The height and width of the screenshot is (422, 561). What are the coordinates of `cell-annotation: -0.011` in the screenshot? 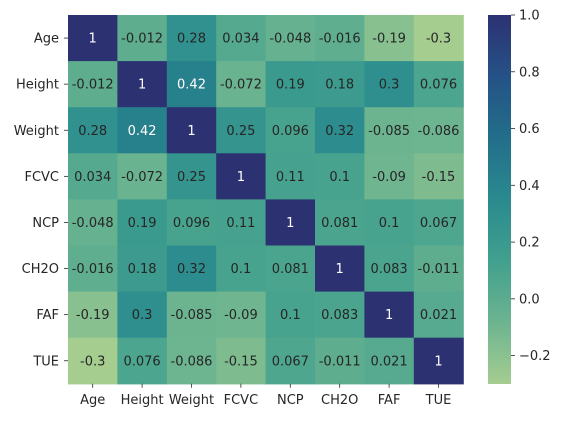 It's located at (439, 269).